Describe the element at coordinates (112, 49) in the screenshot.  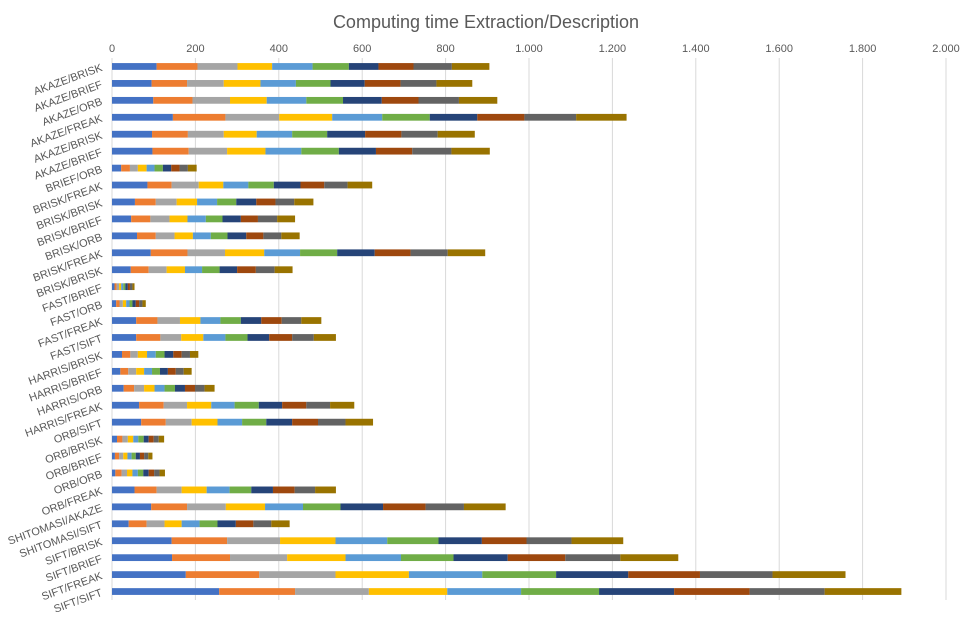
I see `x-tick-label: 0` at that location.